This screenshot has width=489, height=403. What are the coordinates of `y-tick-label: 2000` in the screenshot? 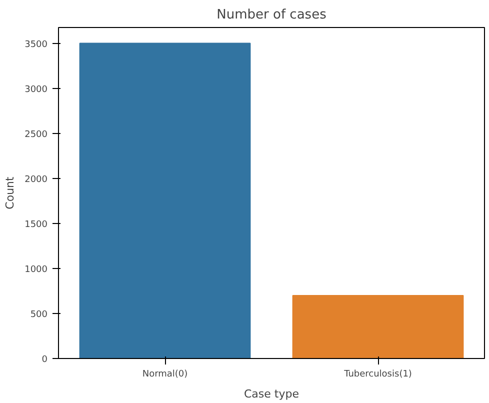 It's located at (36, 179).